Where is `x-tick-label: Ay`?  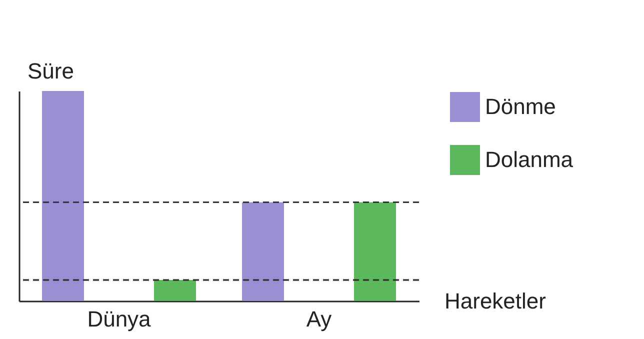
x-tick-label: Ay is located at coordinates (319, 319).